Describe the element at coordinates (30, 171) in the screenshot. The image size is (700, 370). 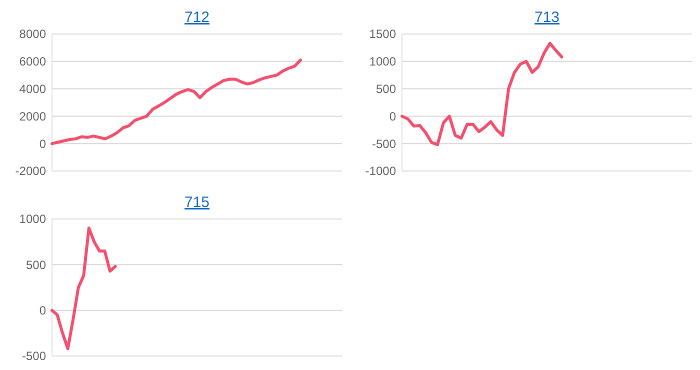
I see `y-tick-label: -2000` at that location.